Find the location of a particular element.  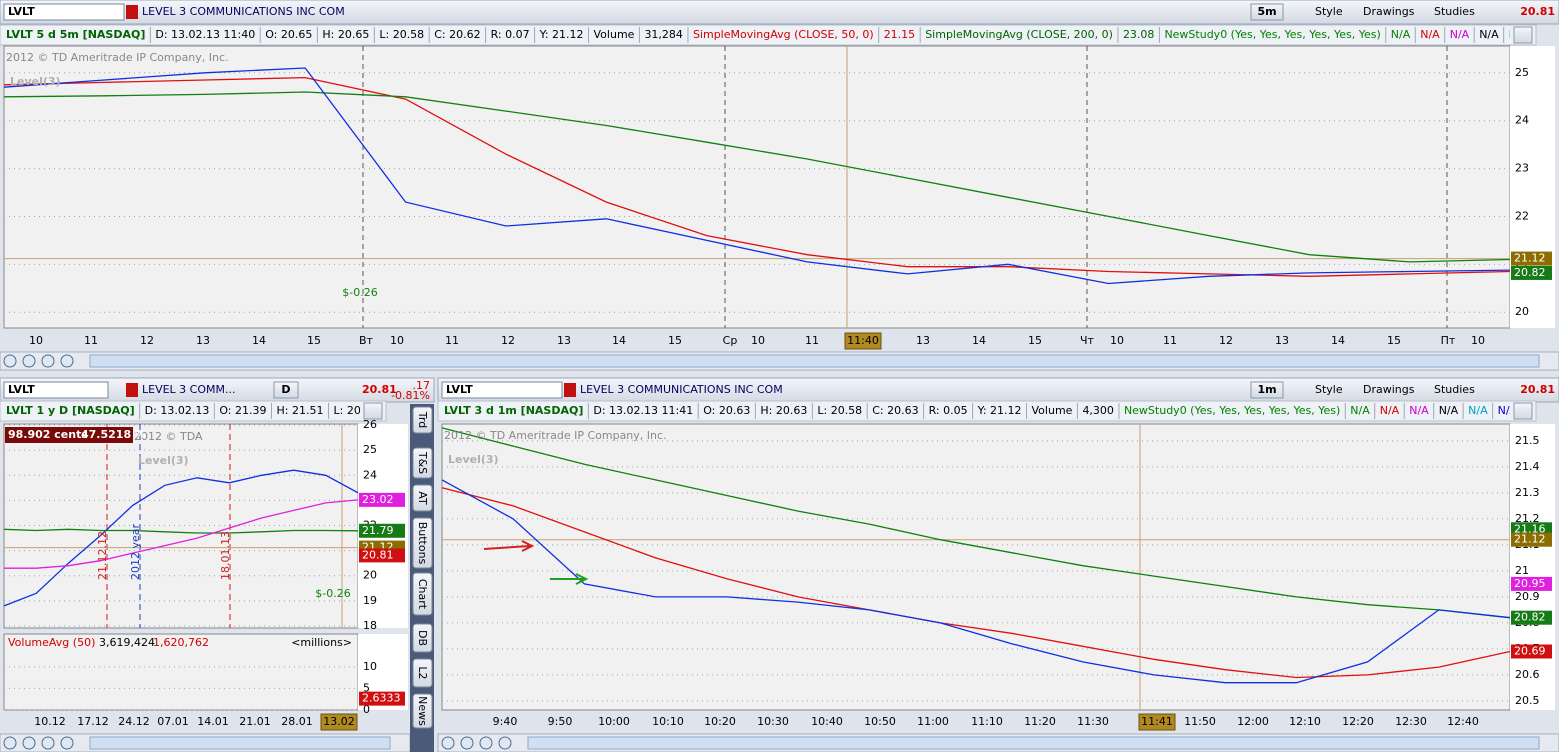

x-tick-label: 13.02 is located at coordinates (339, 721).